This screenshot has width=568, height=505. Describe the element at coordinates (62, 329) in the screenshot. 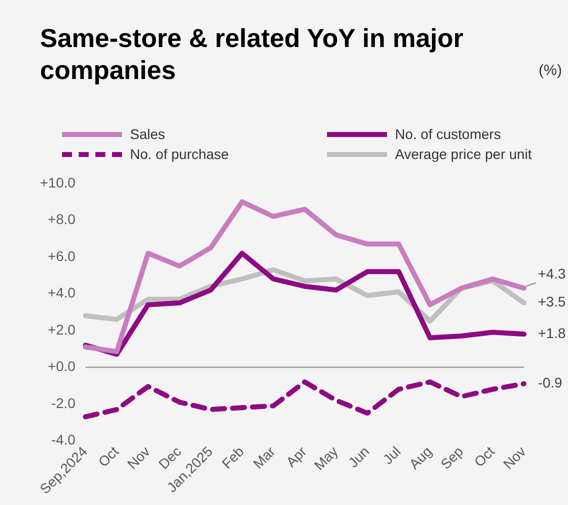

I see `y-tick-label: +2.0` at that location.